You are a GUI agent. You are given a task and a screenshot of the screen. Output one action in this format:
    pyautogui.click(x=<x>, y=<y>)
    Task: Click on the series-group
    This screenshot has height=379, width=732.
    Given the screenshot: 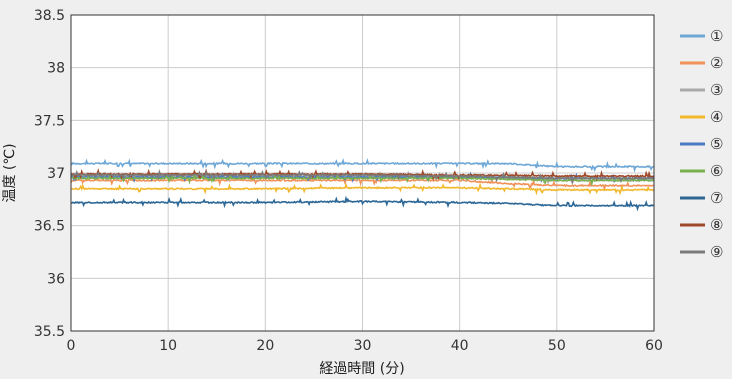 What is the action you would take?
    pyautogui.click(x=362, y=184)
    